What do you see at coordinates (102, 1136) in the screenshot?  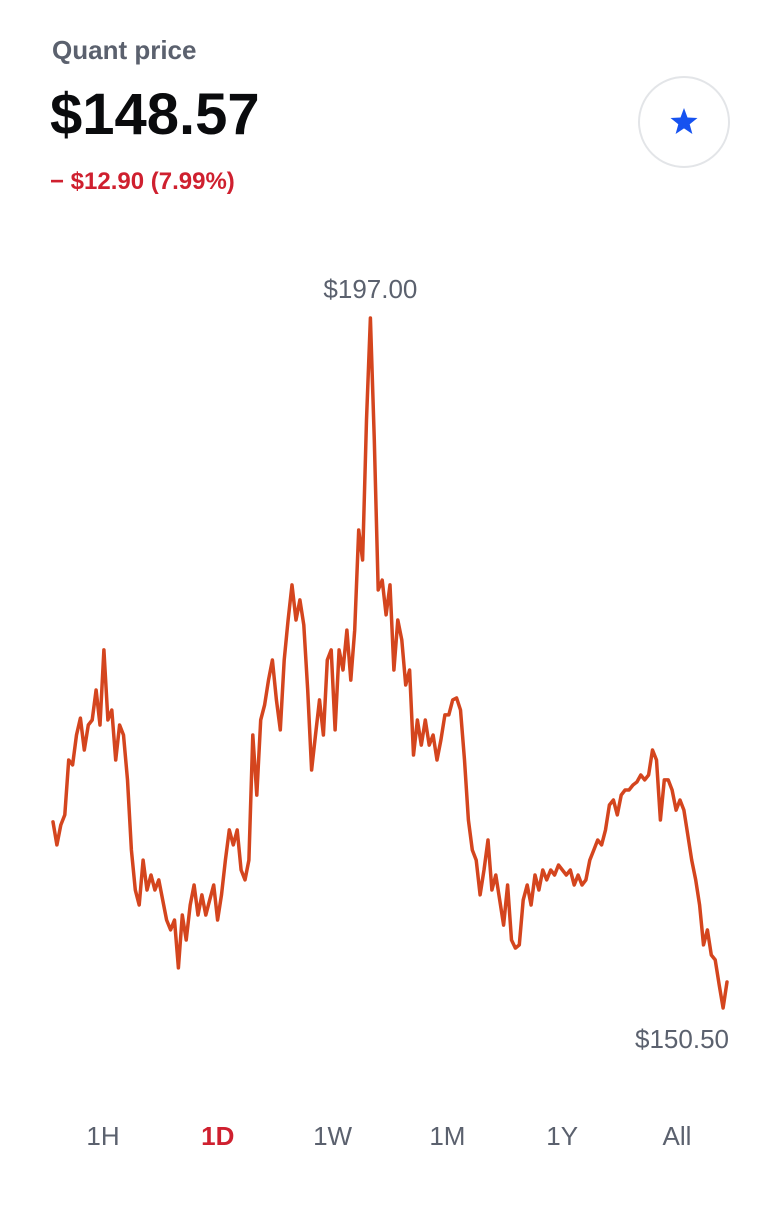 I see `range-option: 1H` at bounding box center [102, 1136].